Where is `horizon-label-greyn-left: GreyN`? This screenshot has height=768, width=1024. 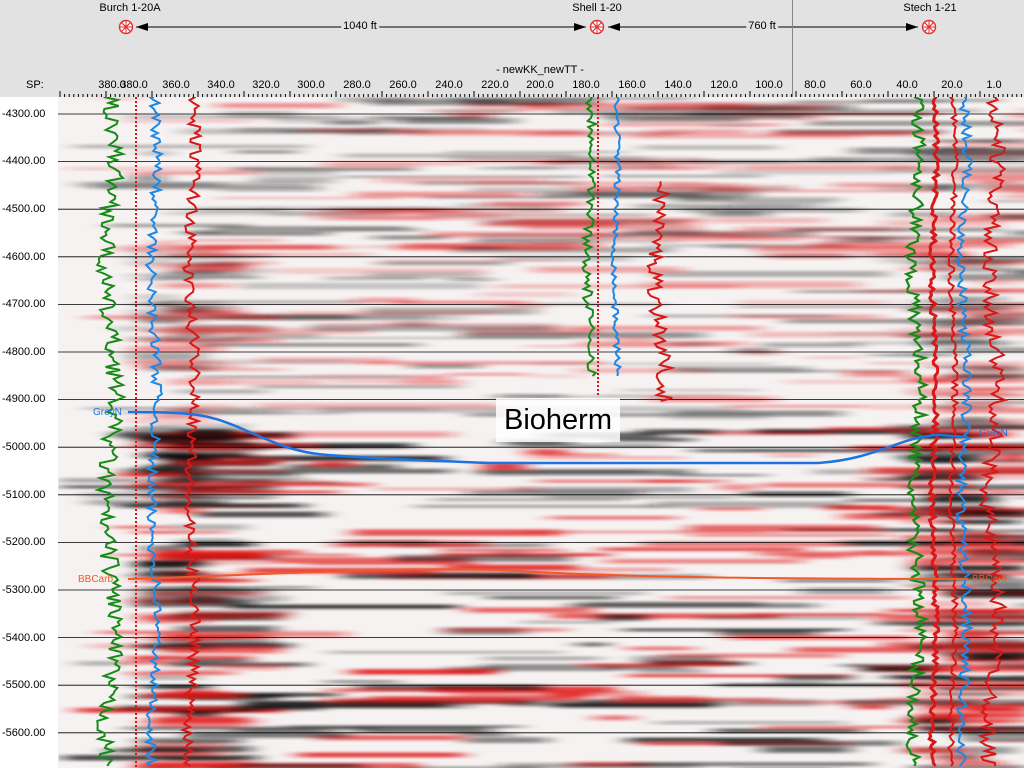 horizon-label-greyn-left: GreyN is located at coordinates (107, 412).